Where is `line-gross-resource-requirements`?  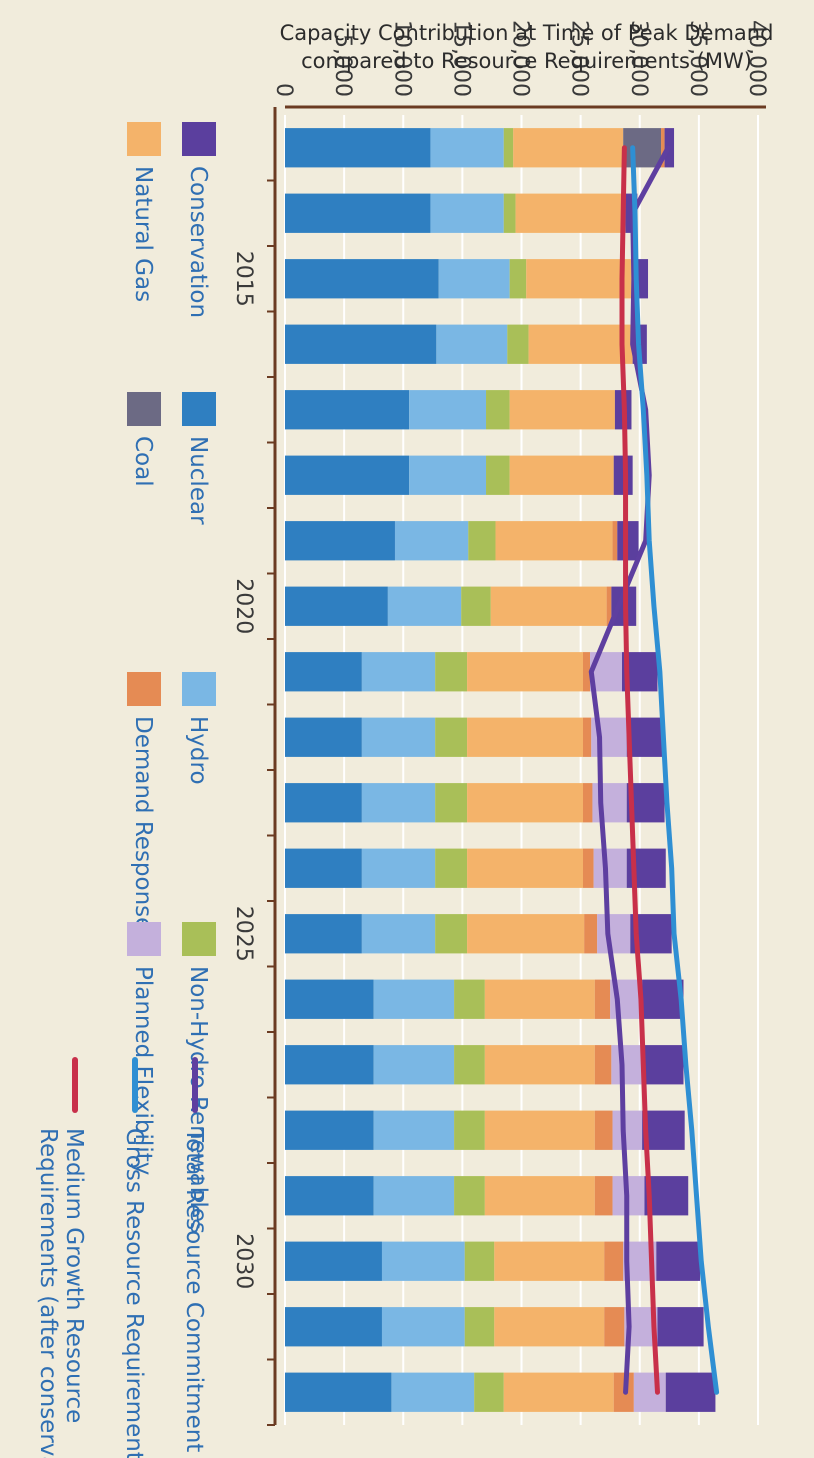 line-gross-resource-requirements is located at coordinates (675, 770).